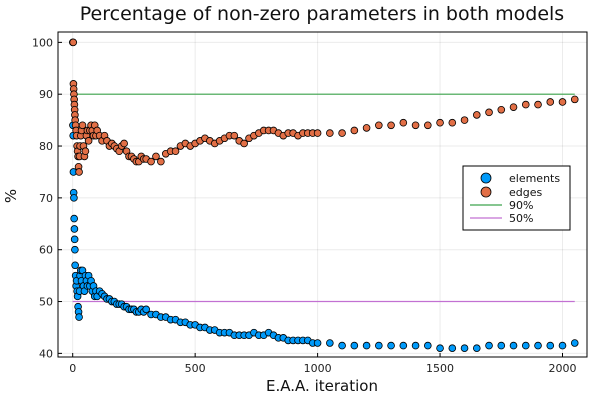  What do you see at coordinates (322, 386) in the screenshot?
I see `x-axis-label: E.A.A. iteration` at bounding box center [322, 386].